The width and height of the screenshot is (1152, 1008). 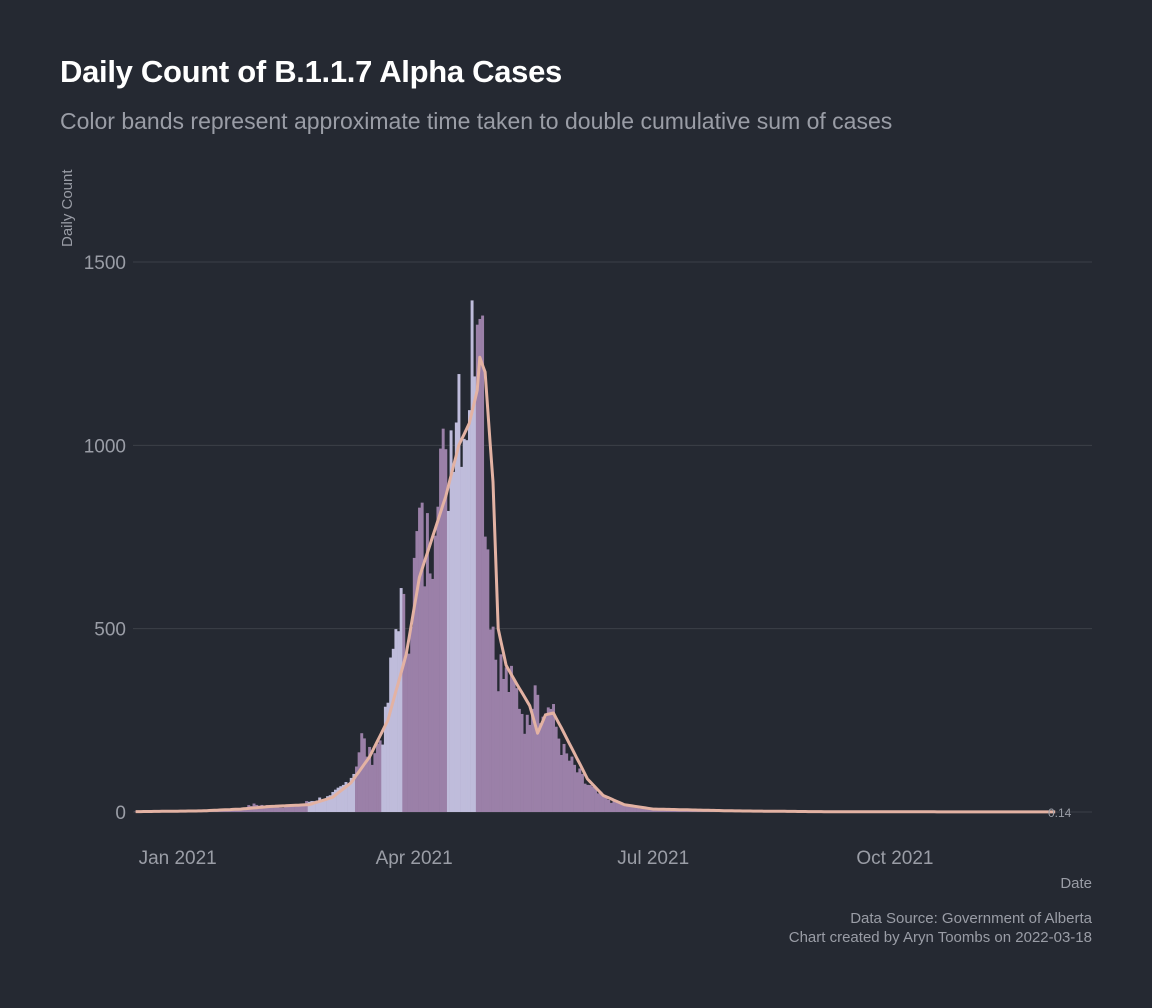 I want to click on y-tick-label-500: 500, so click(x=110, y=630).